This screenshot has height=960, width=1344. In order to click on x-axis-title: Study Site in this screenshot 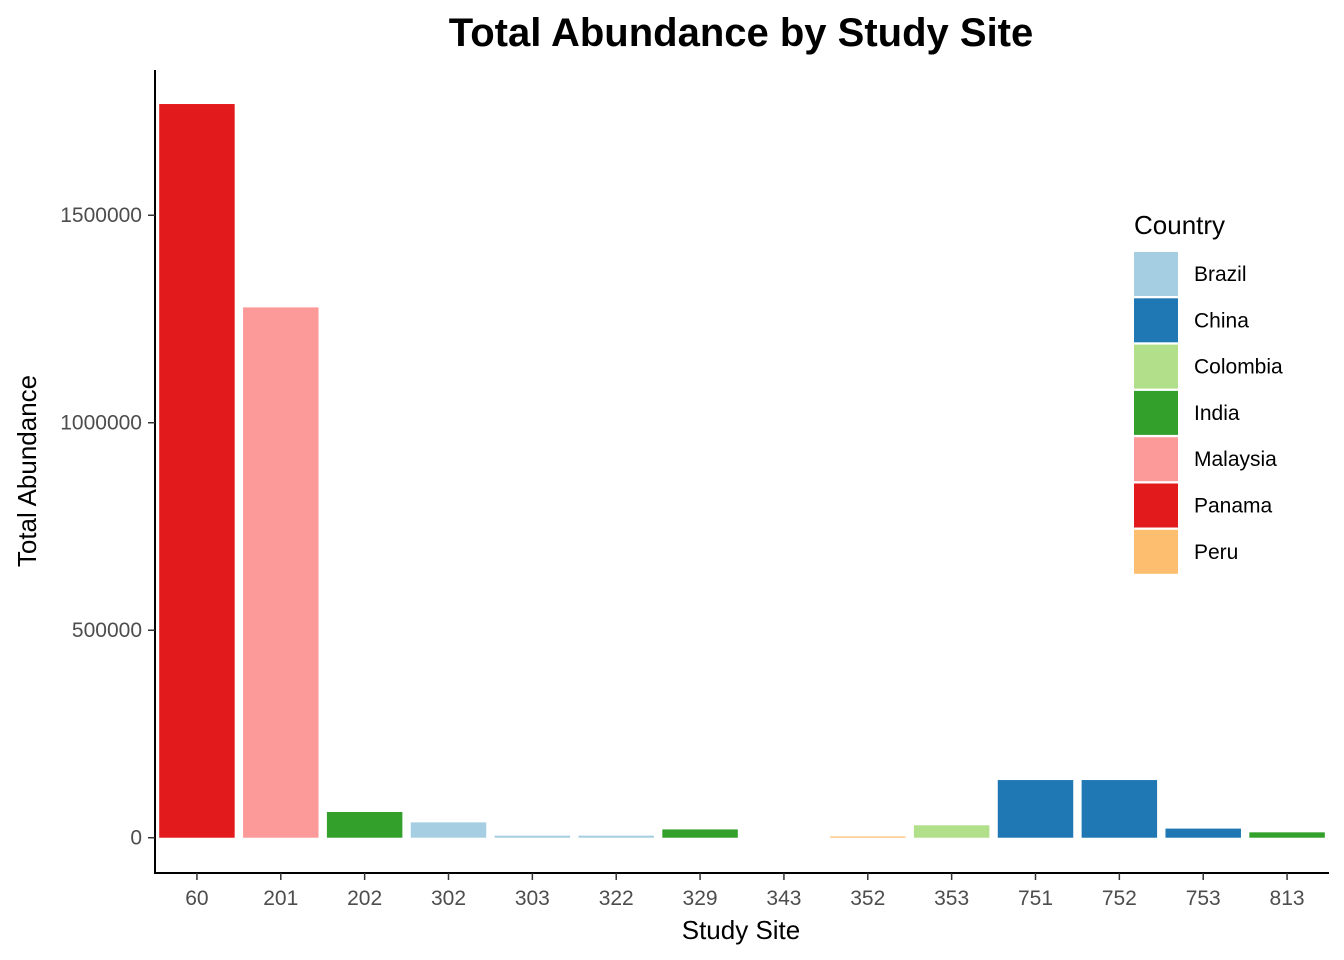, I will do `click(741, 930)`.